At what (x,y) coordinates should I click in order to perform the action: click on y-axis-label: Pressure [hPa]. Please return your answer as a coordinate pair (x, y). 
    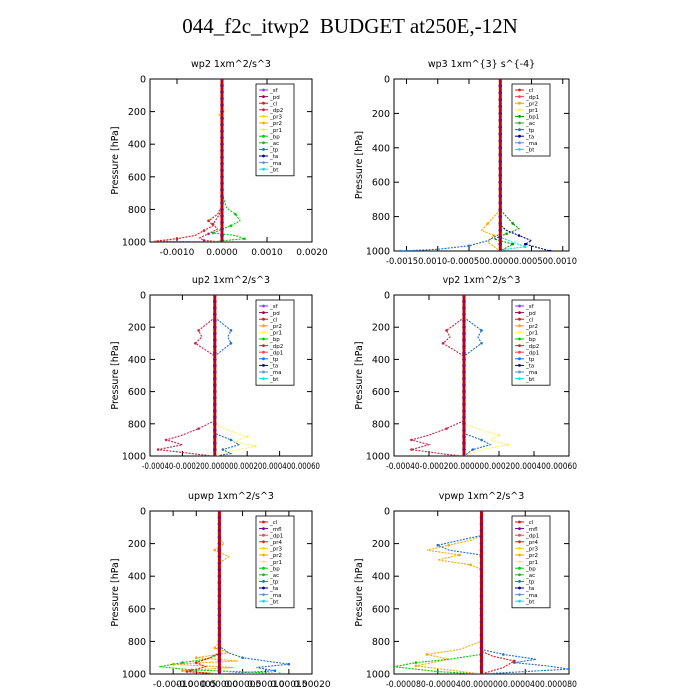
    Looking at the image, I should click on (115, 592).